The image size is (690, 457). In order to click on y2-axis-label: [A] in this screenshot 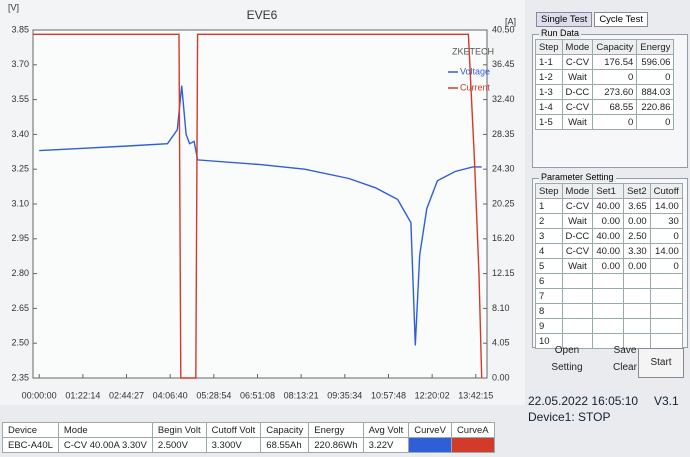, I will do `click(510, 21)`.